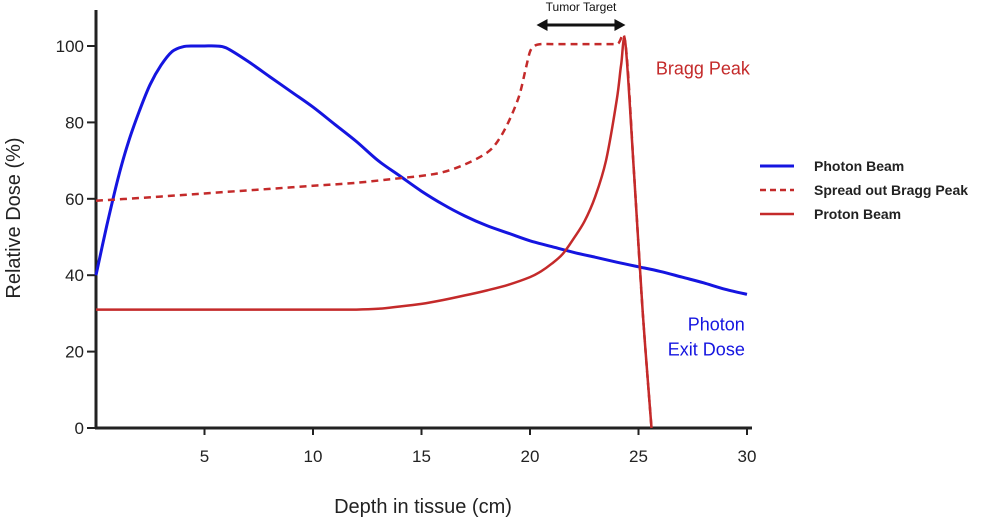 Image resolution: width=1000 pixels, height=523 pixels. Describe the element at coordinates (74, 122) in the screenshot. I see `y-tick-label: 80` at that location.